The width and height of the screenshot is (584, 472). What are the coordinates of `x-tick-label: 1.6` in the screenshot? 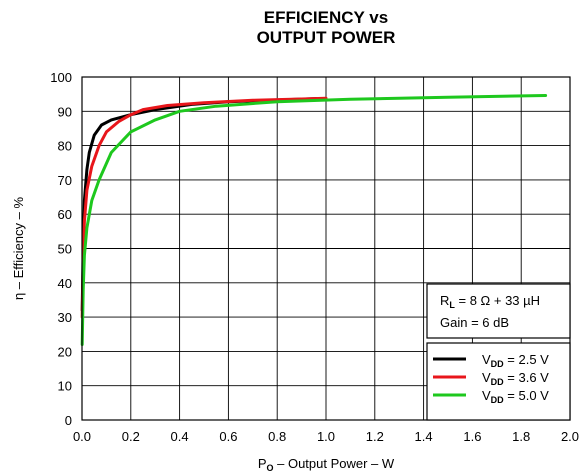 It's located at (472, 436).